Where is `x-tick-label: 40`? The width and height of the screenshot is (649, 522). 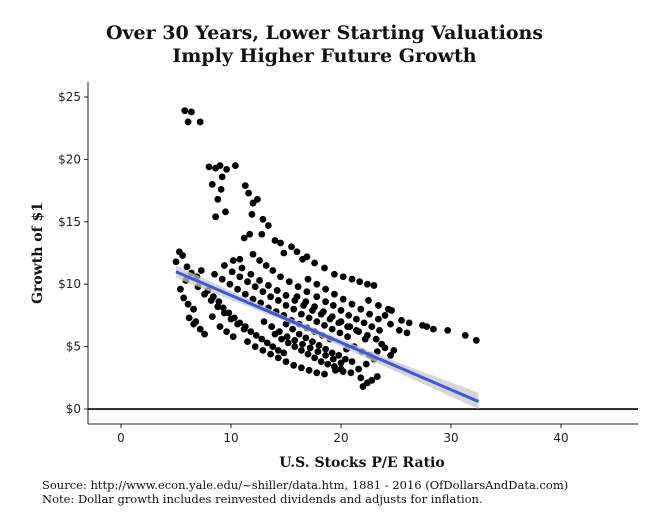 x-tick-label: 40 is located at coordinates (560, 438).